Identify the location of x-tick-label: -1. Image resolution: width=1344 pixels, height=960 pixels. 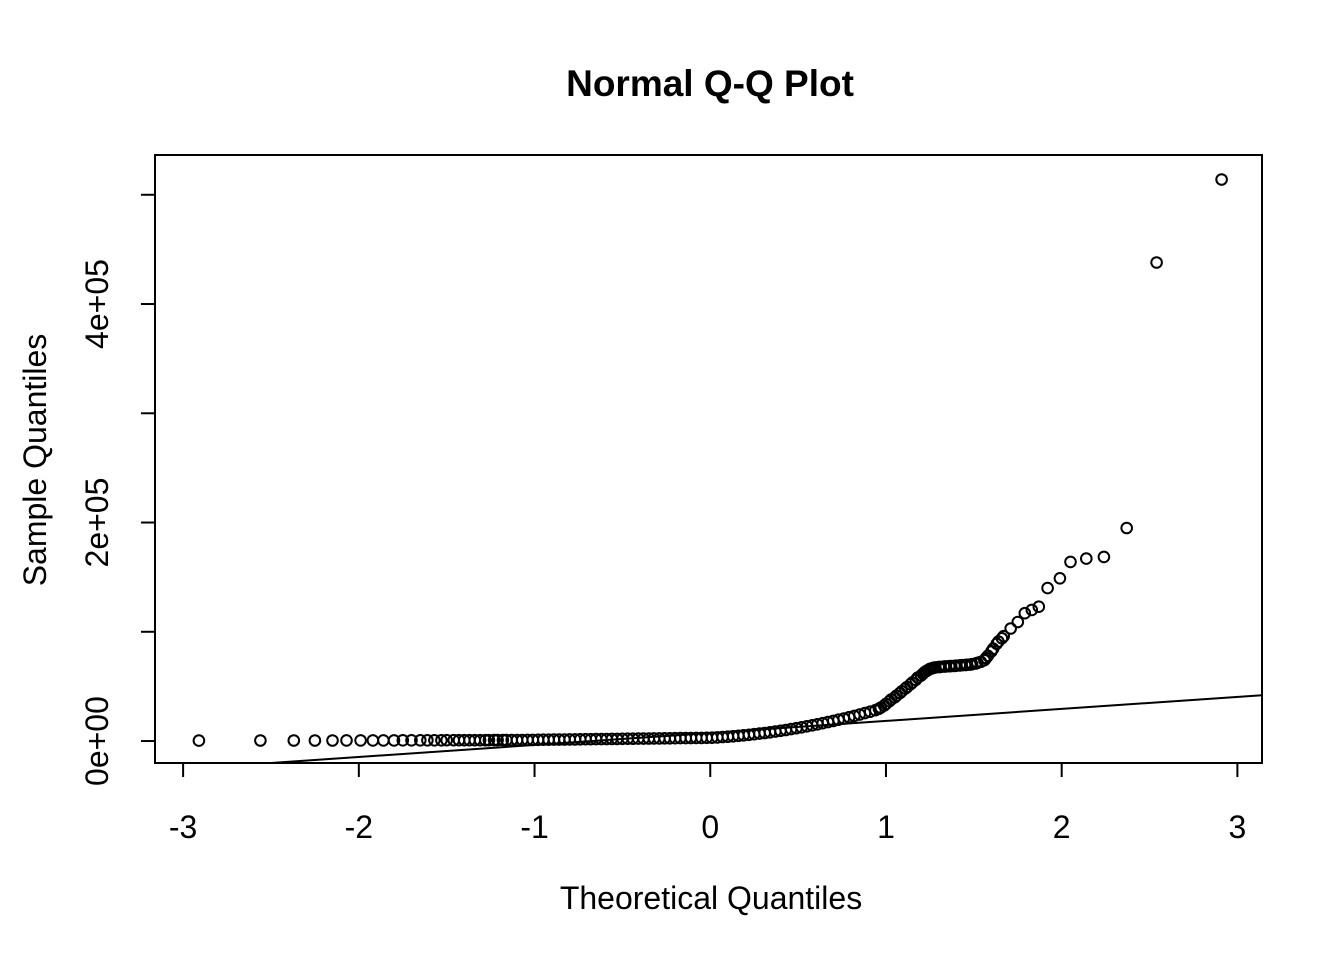
(534, 827).